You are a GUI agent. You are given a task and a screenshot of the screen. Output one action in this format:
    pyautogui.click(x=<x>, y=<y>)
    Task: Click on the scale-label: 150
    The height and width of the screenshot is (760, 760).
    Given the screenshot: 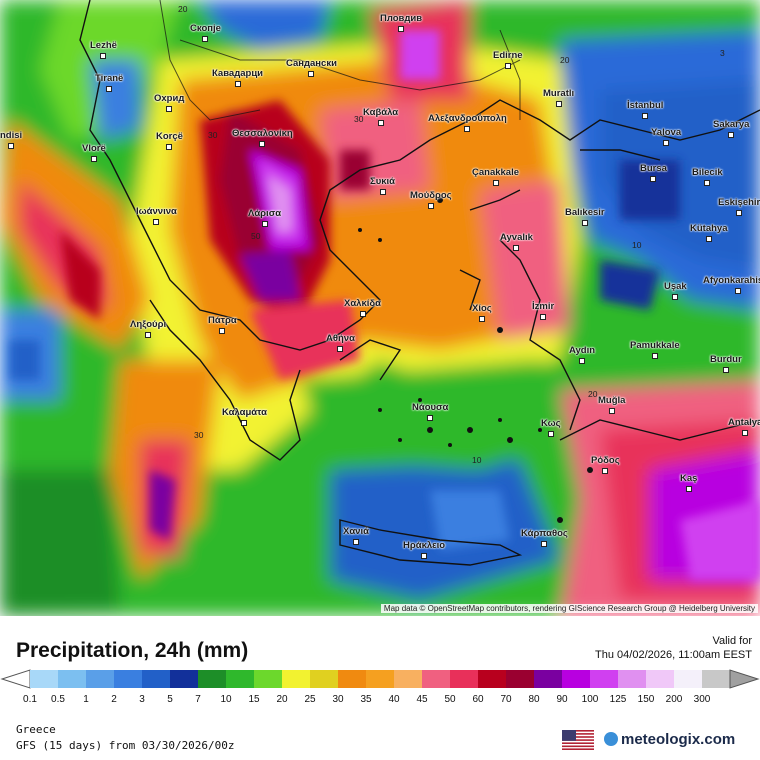 What is the action you would take?
    pyautogui.click(x=646, y=699)
    